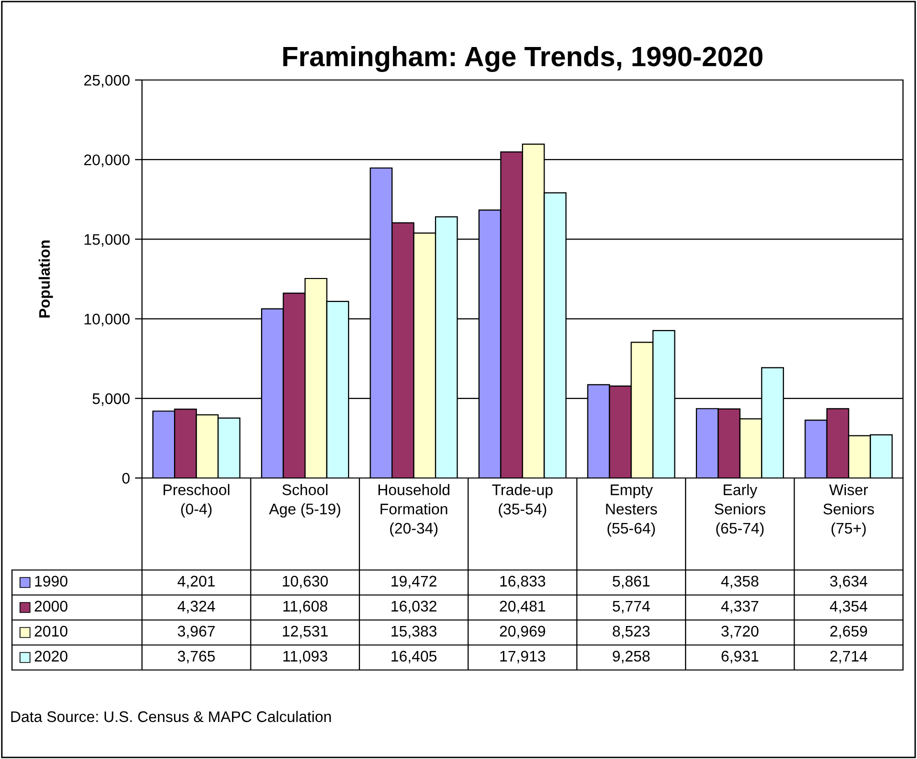  What do you see at coordinates (414, 510) in the screenshot?
I see `x-tick-label: Household Formation (20-34)` at bounding box center [414, 510].